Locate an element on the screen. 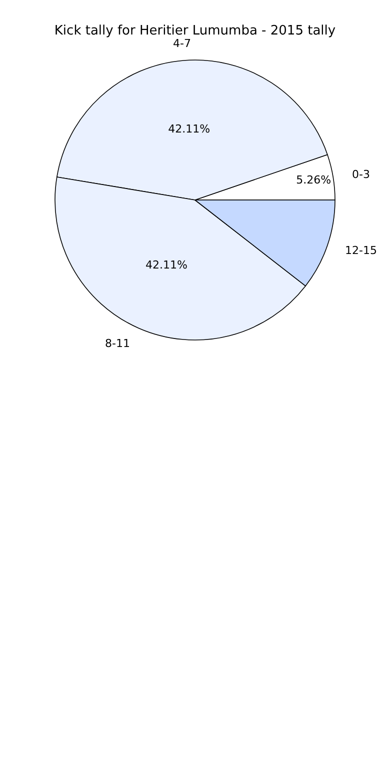 This screenshot has width=390, height=780. slice-label: 12-15 is located at coordinates (361, 250).